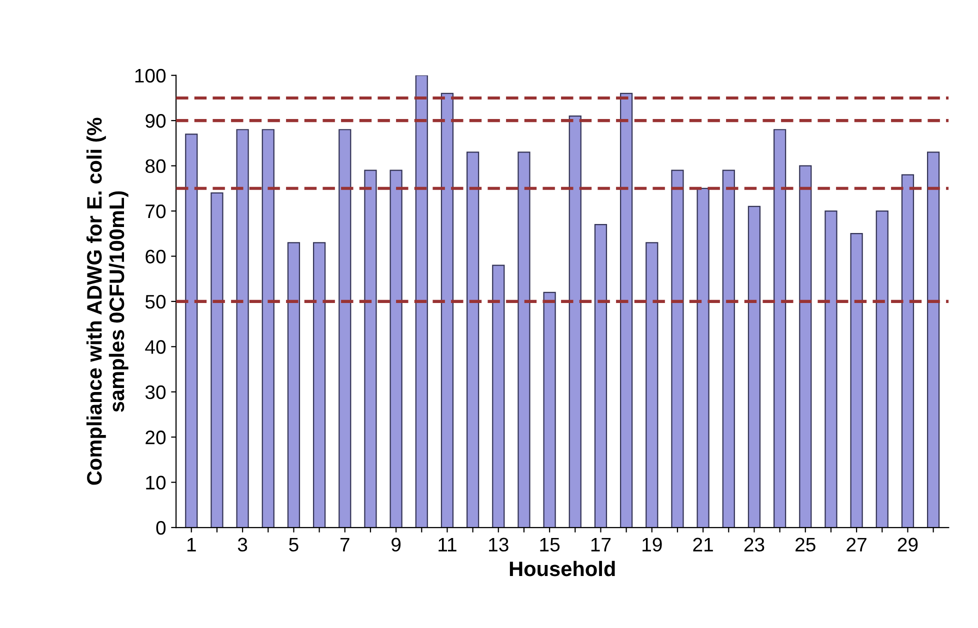 This screenshot has width=978, height=628. Describe the element at coordinates (703, 545) in the screenshot. I see `x-tick-label: 21` at that location.